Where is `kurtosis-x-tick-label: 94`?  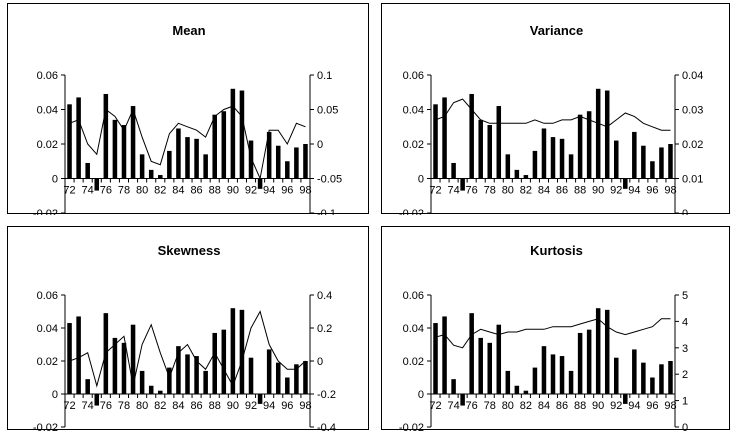 kurtosis-x-tick-label: 94 is located at coordinates (634, 406).